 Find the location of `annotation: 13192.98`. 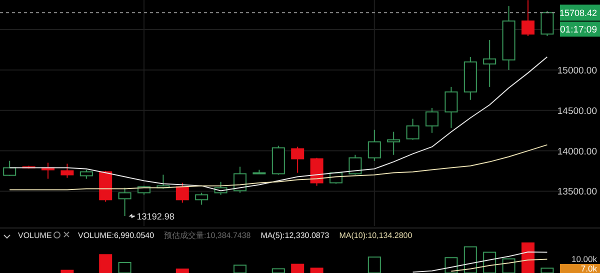

annotation: 13192.98 is located at coordinates (155, 217).